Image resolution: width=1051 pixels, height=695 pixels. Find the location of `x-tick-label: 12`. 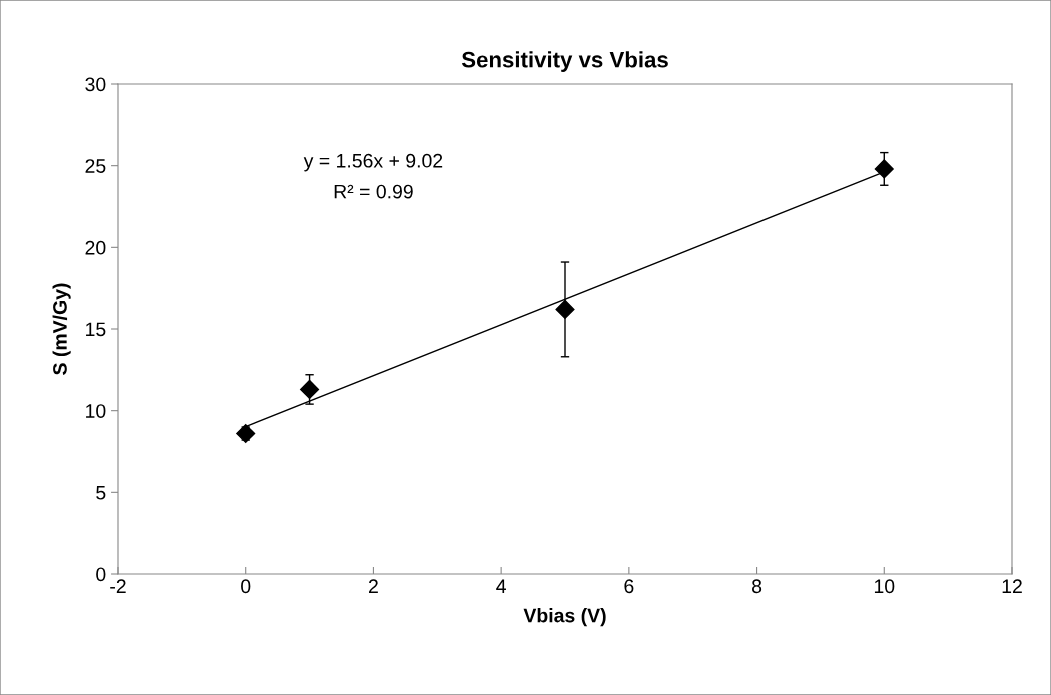

x-tick-label: 12 is located at coordinates (1012, 586).